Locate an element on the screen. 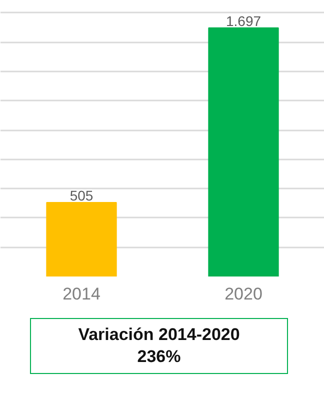 This screenshot has height=400, width=324. data-label: 505 is located at coordinates (82, 196).